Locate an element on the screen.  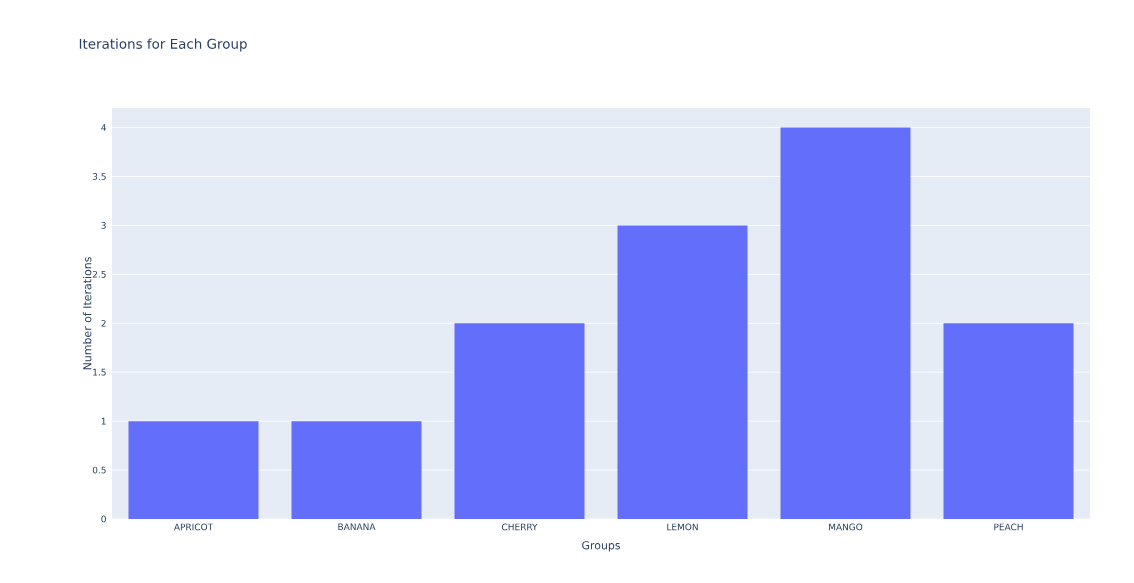
y-tick-label: 0 is located at coordinates (103, 519).